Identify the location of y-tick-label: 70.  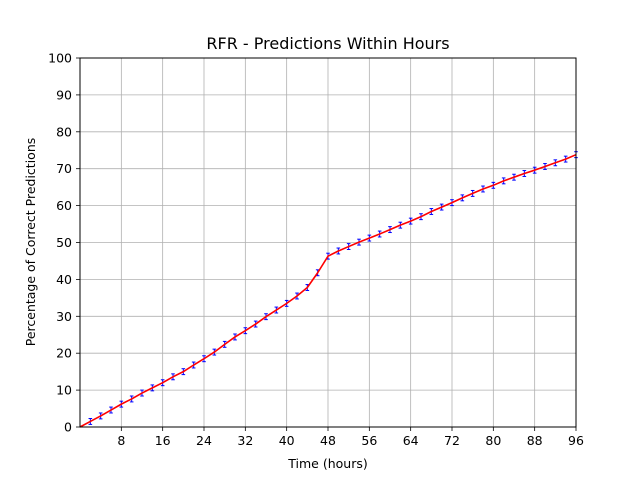
(64, 168).